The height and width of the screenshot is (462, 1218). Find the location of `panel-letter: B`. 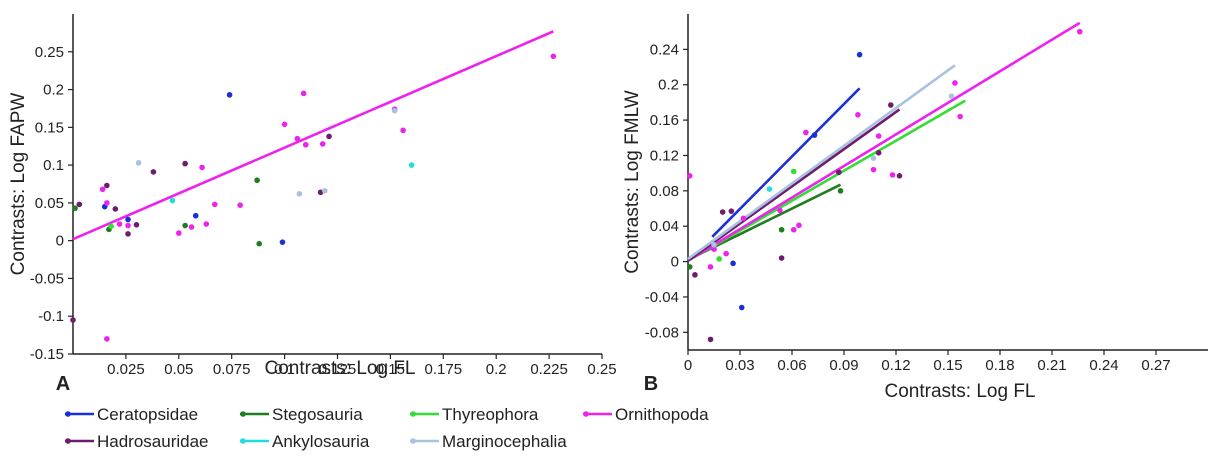

panel-letter: B is located at coordinates (651, 384).